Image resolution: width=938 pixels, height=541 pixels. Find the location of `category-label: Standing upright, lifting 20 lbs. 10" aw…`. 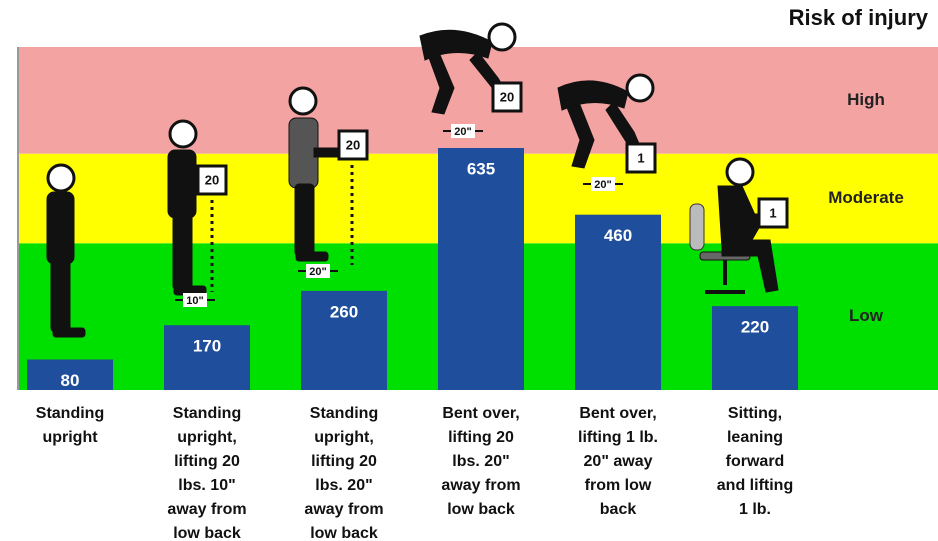

category-label: Standing upright, lifting 20 lbs. 10" aw… is located at coordinates (207, 473).